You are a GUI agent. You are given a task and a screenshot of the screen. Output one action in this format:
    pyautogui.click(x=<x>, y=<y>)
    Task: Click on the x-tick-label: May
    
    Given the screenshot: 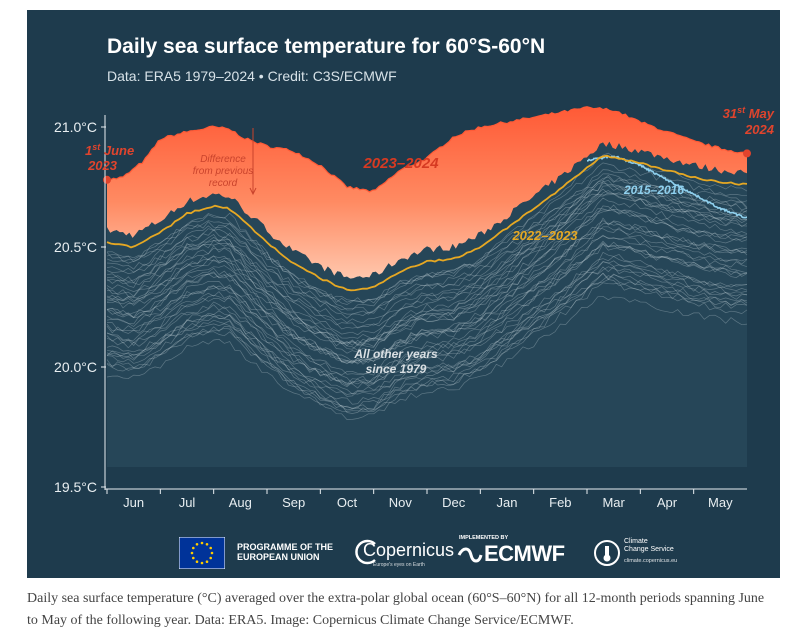 What is the action you would take?
    pyautogui.click(x=720, y=502)
    